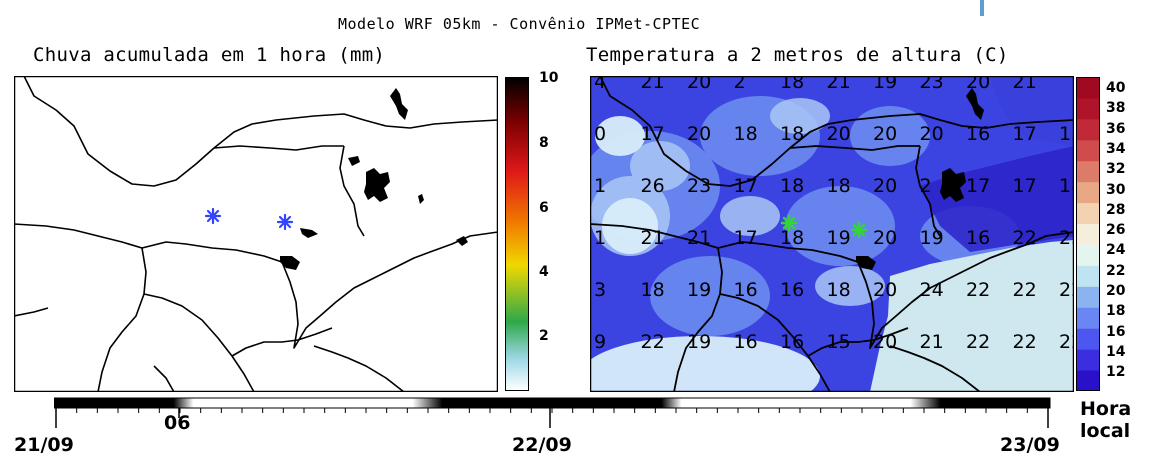  Describe the element at coordinates (1116, 128) in the screenshot. I see `temperature-tick: 36` at that location.